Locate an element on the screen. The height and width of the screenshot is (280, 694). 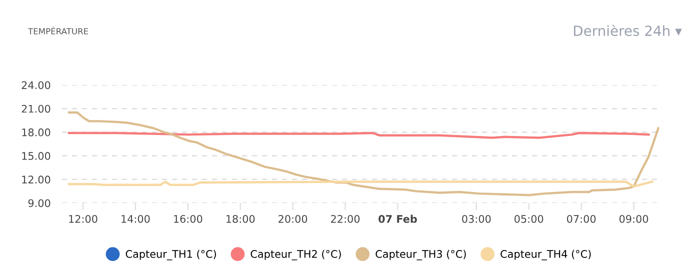
y-tick-label: 21.00 is located at coordinates (36, 108).